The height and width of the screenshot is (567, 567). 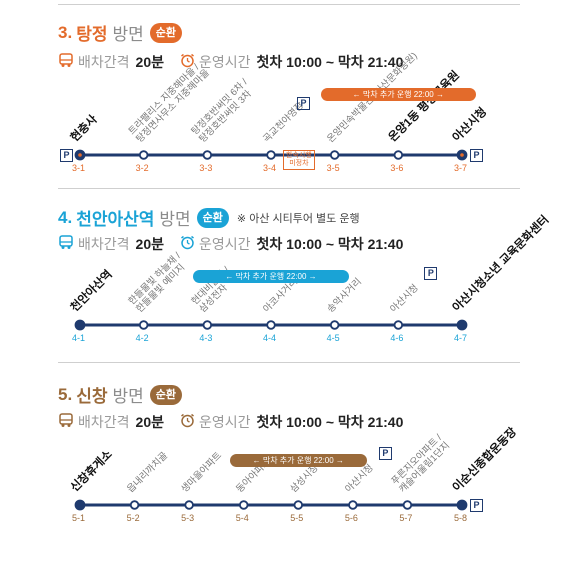 What do you see at coordinates (142, 168) in the screenshot?
I see `station-code: 3-2` at bounding box center [142, 168].